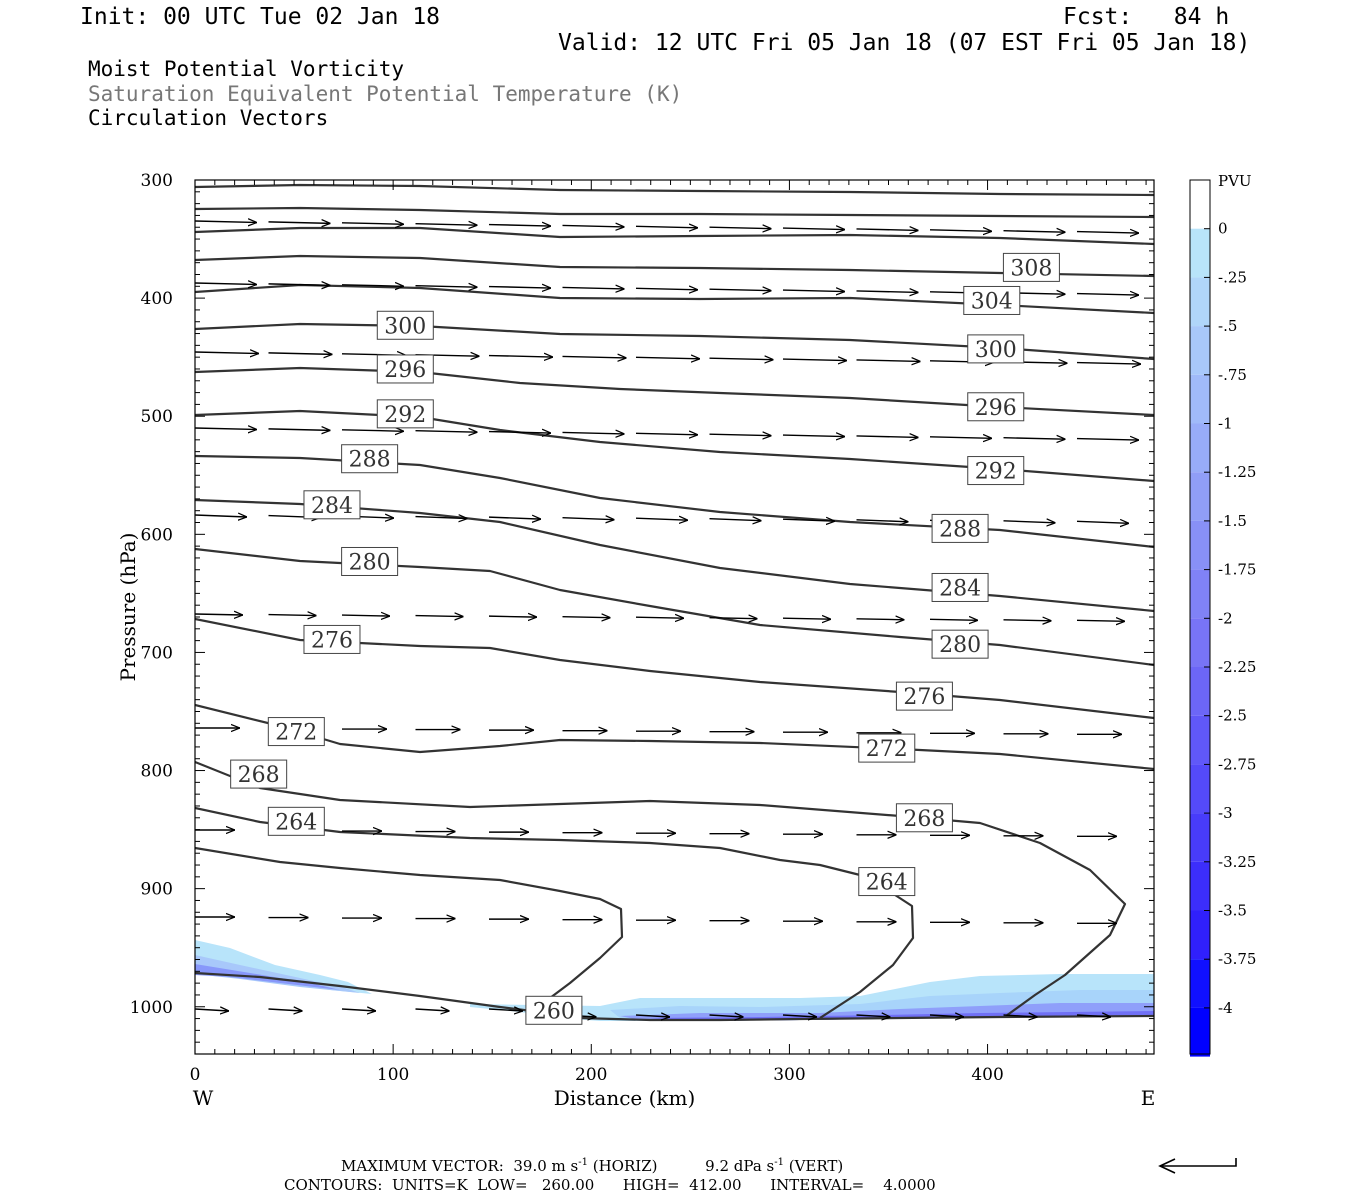  I want to click on colorbar-label: -4, so click(1225, 1008).